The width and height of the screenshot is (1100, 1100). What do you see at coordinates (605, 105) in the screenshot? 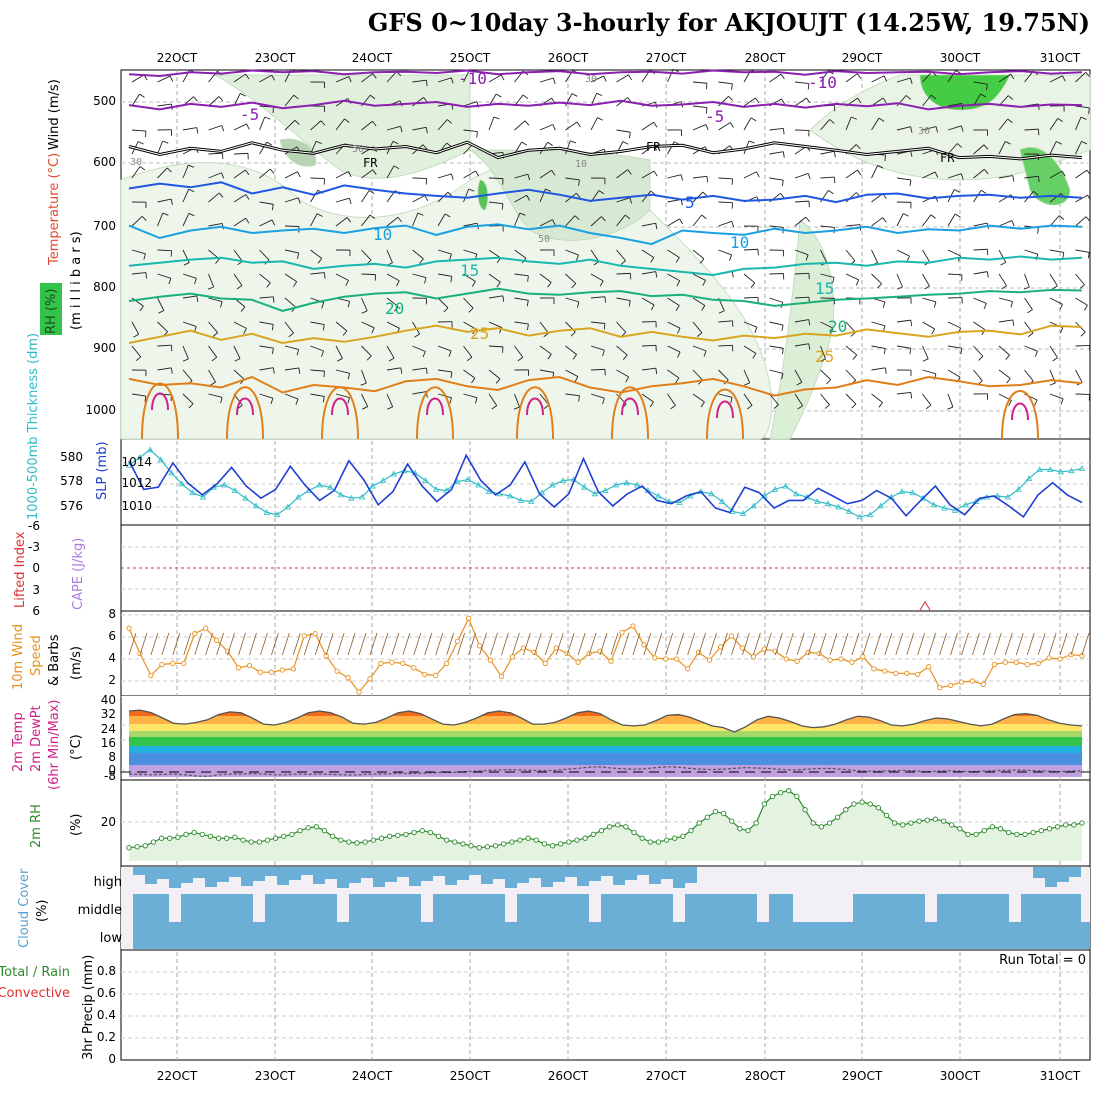
I see `isotherm--5` at bounding box center [605, 105].